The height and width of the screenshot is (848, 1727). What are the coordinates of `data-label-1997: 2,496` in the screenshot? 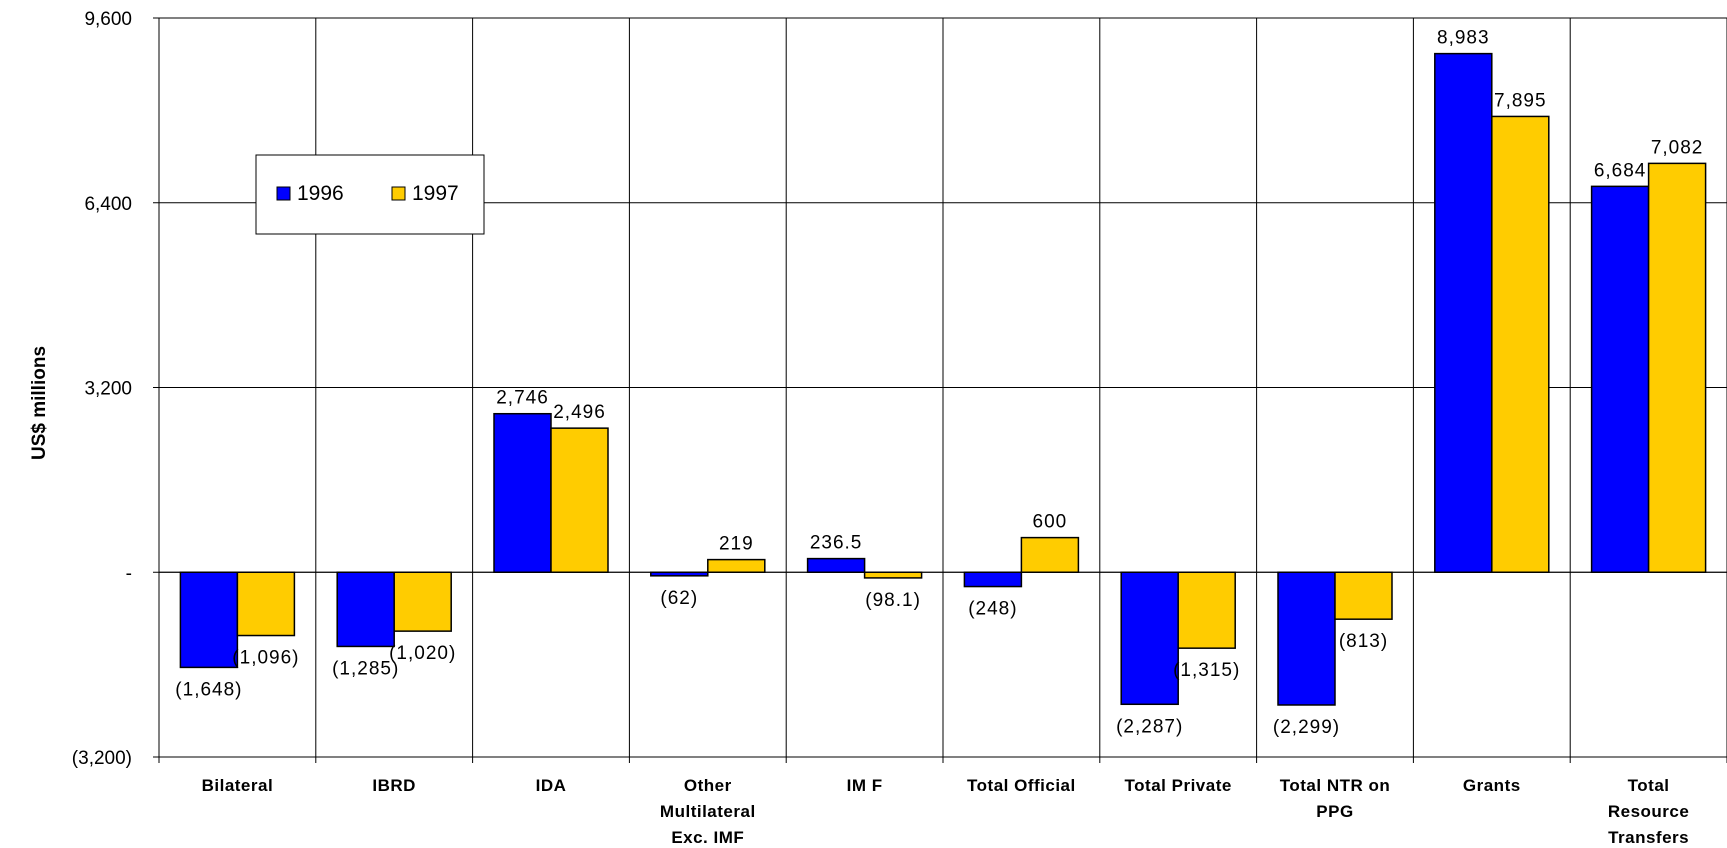 It's located at (579, 412).